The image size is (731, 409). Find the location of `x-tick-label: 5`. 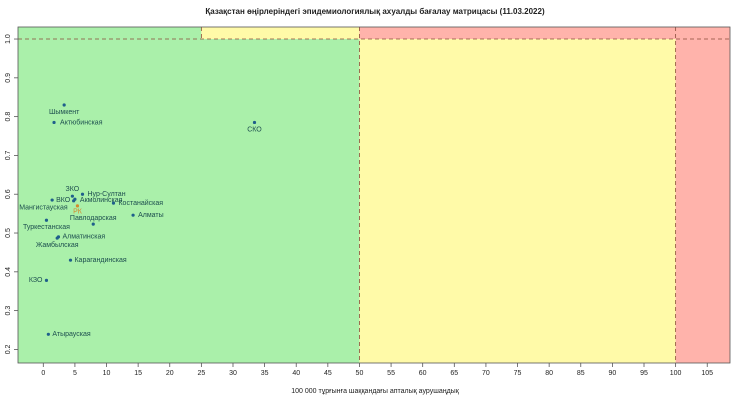

x-tick-label: 5 is located at coordinates (75, 373).